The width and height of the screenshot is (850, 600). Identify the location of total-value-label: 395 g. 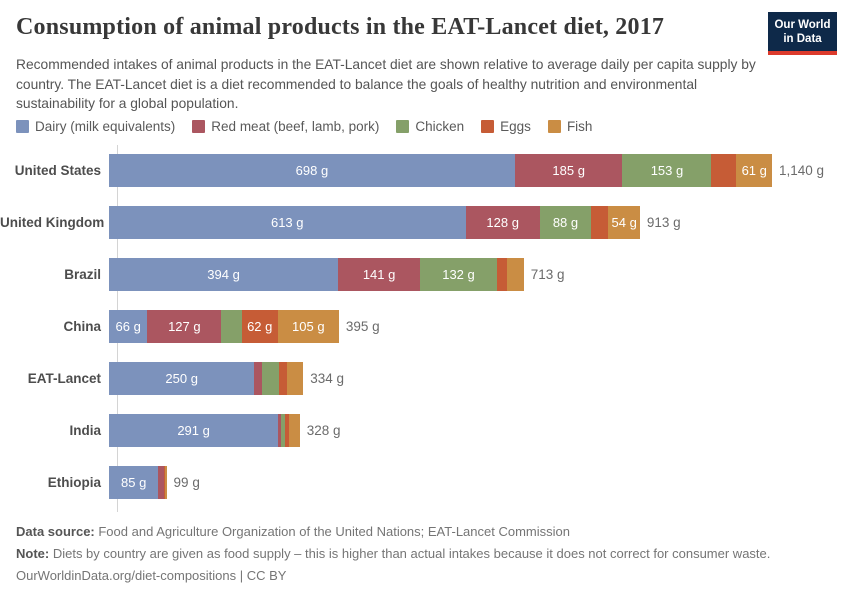
(362, 326).